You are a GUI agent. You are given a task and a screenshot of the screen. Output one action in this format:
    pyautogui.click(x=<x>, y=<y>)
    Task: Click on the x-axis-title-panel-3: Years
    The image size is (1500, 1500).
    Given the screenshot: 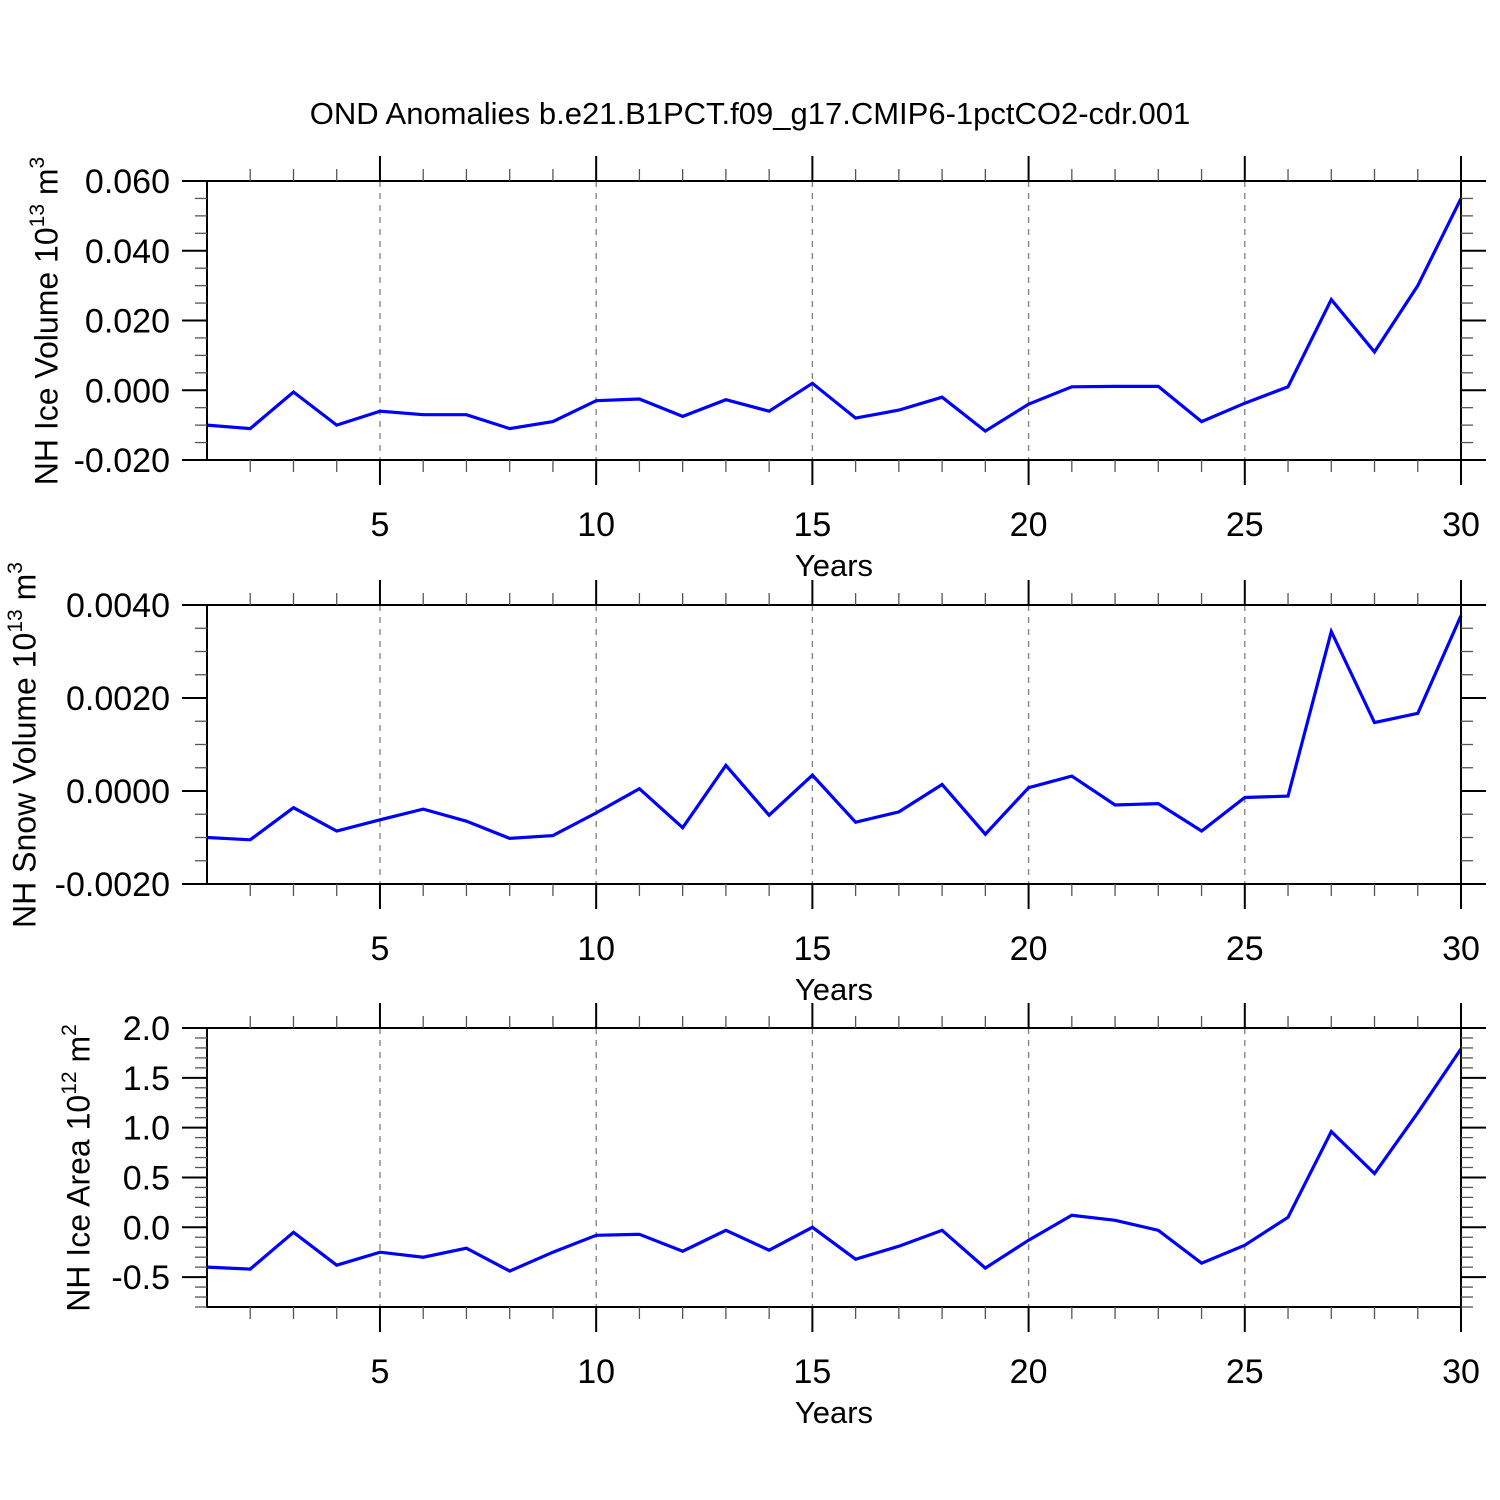 What is the action you would take?
    pyautogui.click(x=834, y=1412)
    